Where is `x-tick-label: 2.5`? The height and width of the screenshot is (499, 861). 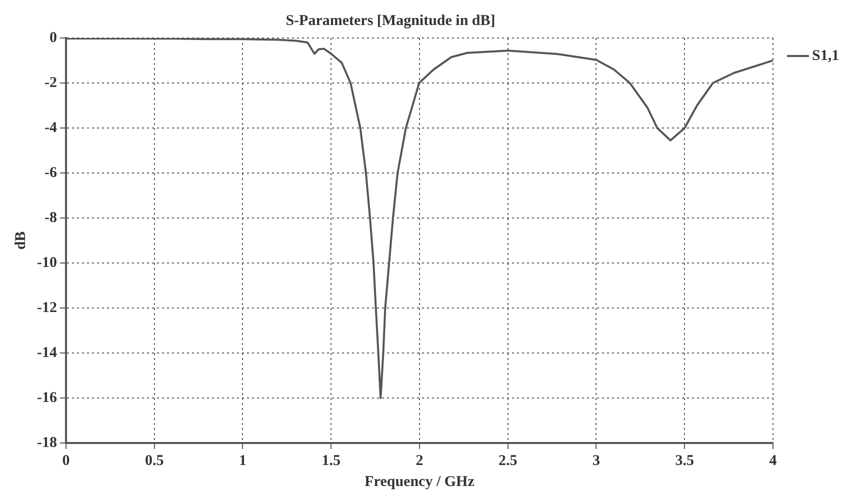
x-tick-label: 2.5 is located at coordinates (508, 460).